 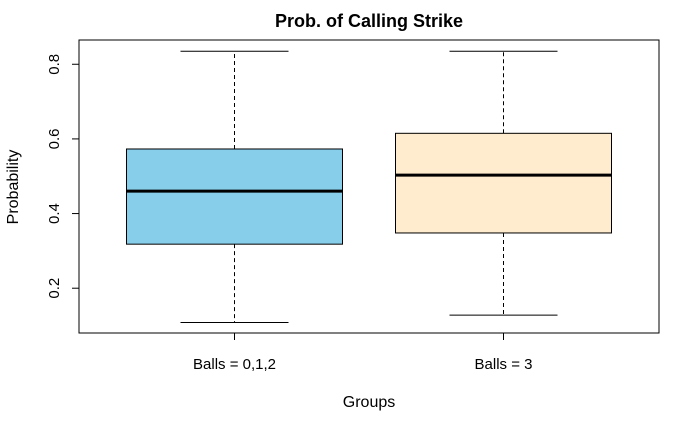 I want to click on y-tick-label: 0.2, so click(x=54, y=288).